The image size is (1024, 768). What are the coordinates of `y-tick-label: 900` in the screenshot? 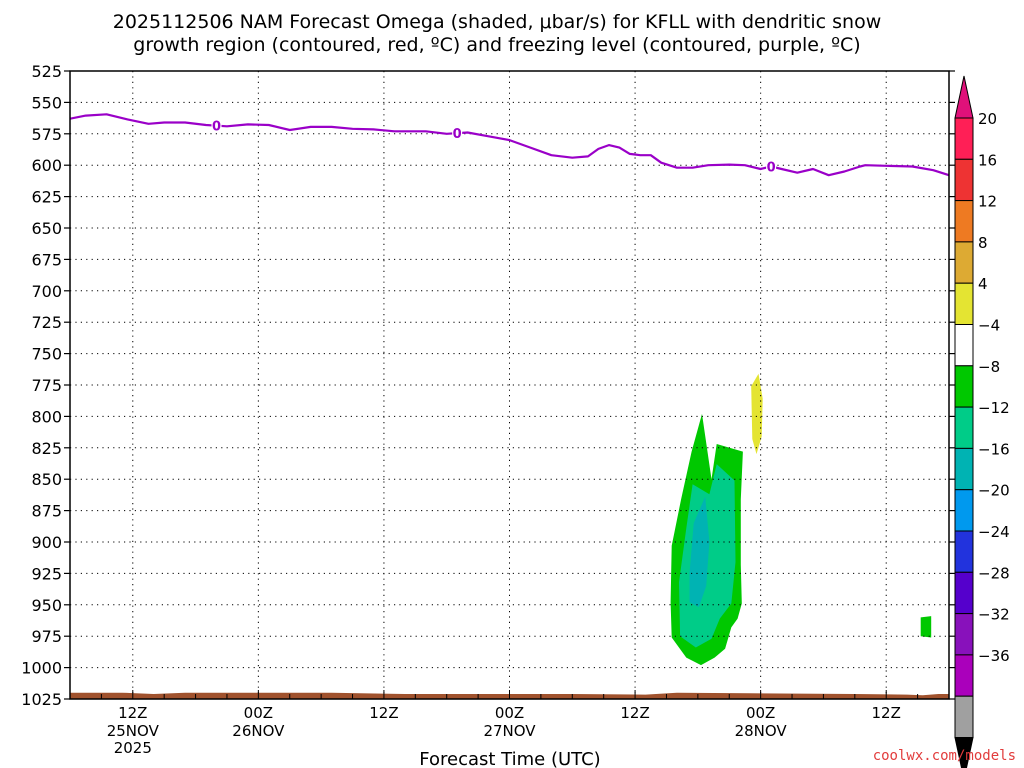 It's located at (46, 542).